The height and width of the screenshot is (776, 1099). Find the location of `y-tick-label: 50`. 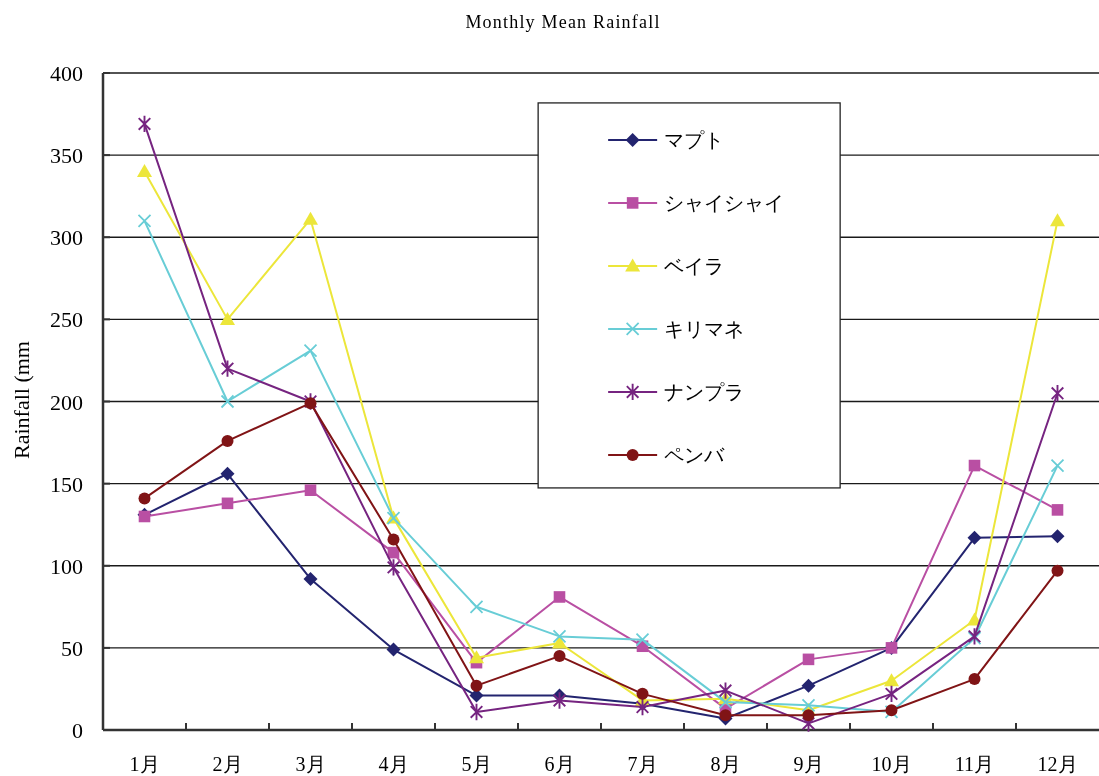

y-tick-label: 50 is located at coordinates (72, 648).